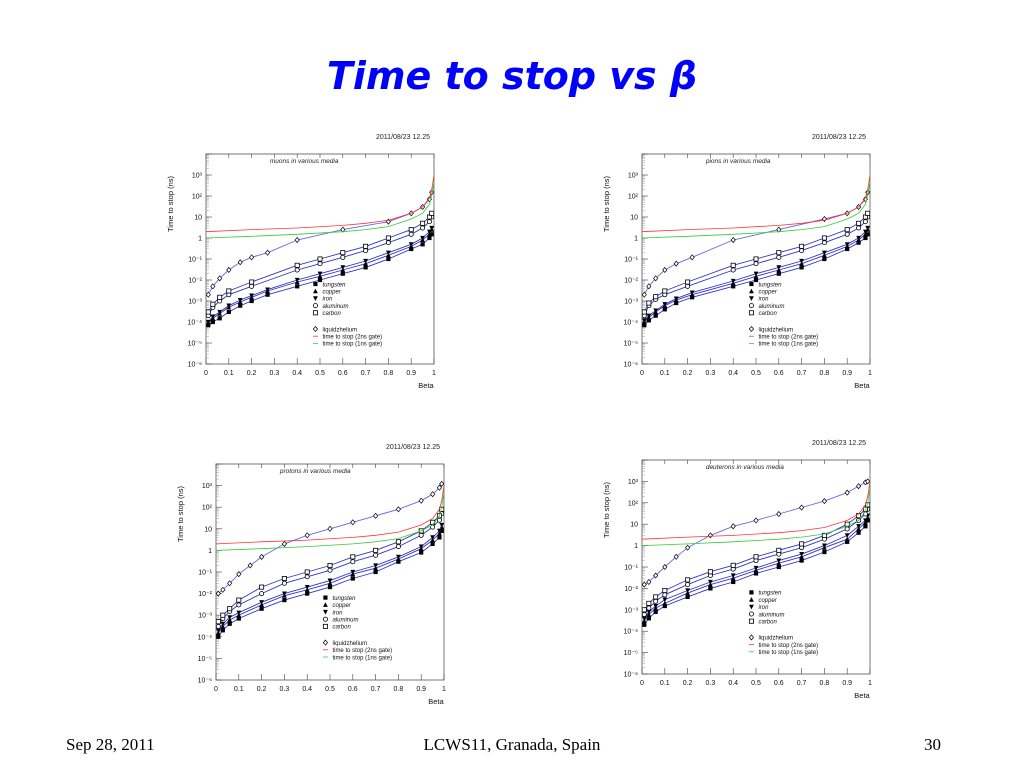 The height and width of the screenshot is (768, 1024). Describe the element at coordinates (642, 683) in the screenshot. I see `x-tick-label: 0` at that location.